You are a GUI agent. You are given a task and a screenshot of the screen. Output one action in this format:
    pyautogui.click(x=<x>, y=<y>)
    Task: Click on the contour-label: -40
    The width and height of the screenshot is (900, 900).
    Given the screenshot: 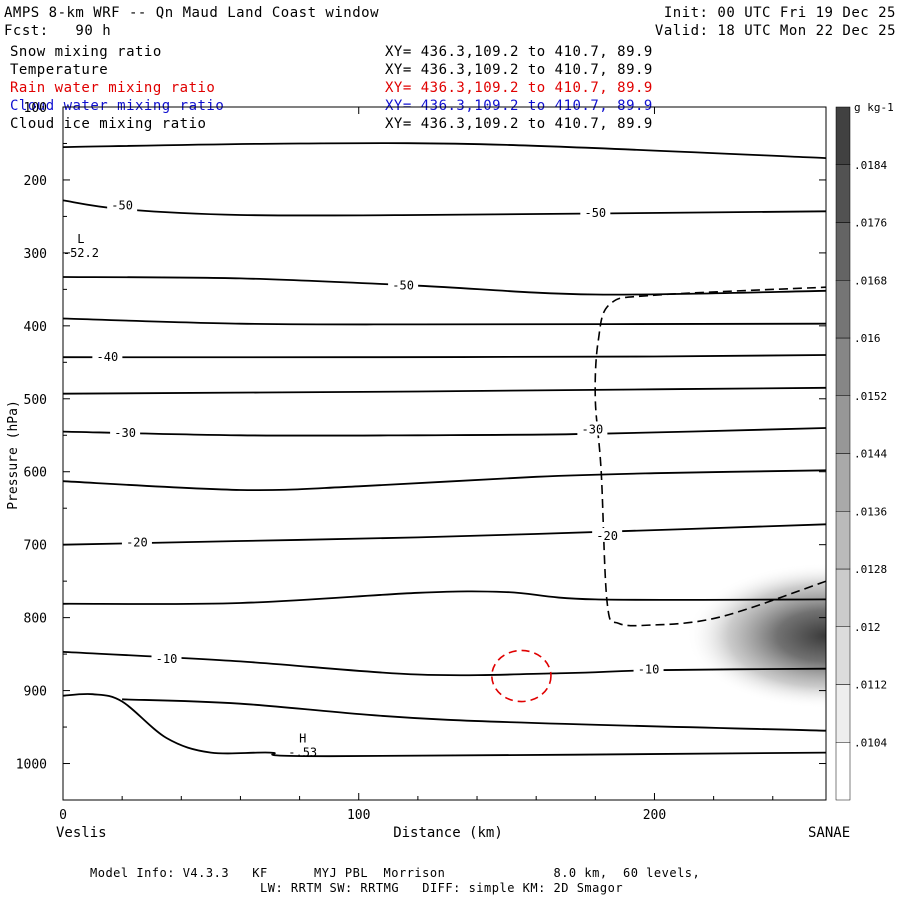 What is the action you would take?
    pyautogui.click(x=108, y=357)
    